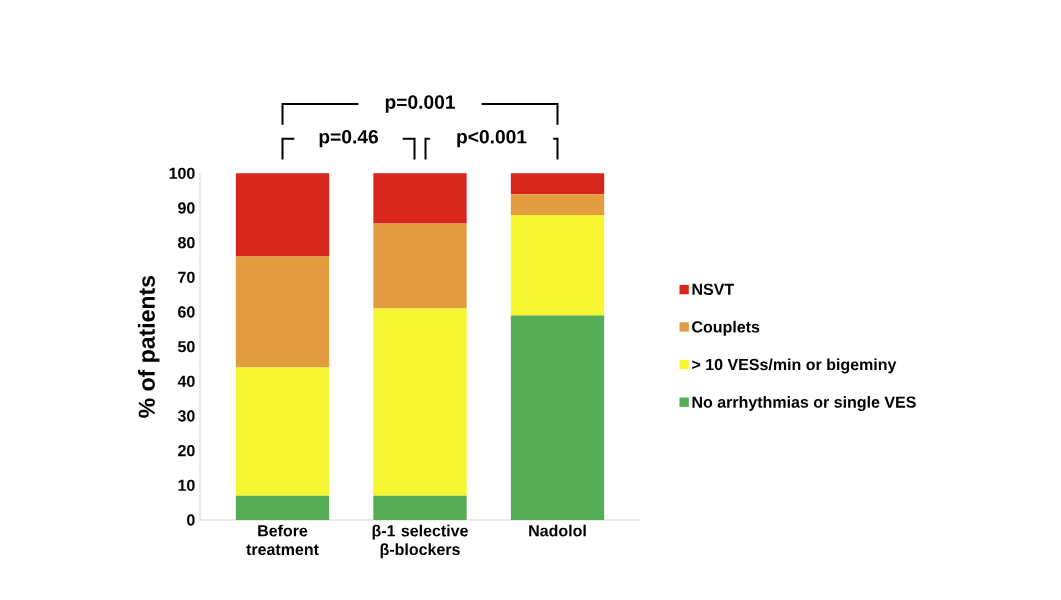  I want to click on text: p=0.46, so click(348, 138).